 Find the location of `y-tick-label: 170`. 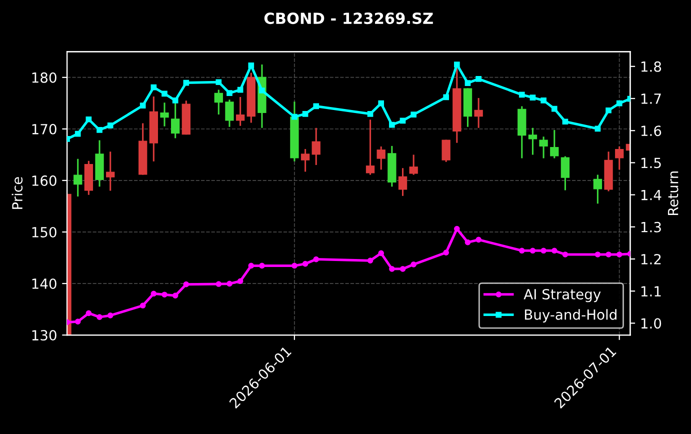

y-tick-label: 170 is located at coordinates (44, 129).